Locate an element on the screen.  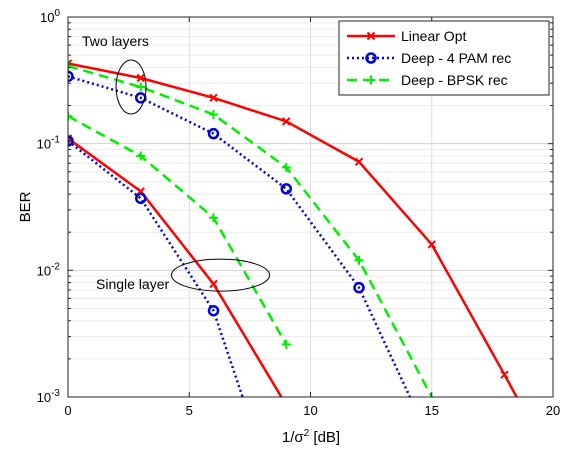
x-axis-label-suffix: [dB] is located at coordinates (324, 437).